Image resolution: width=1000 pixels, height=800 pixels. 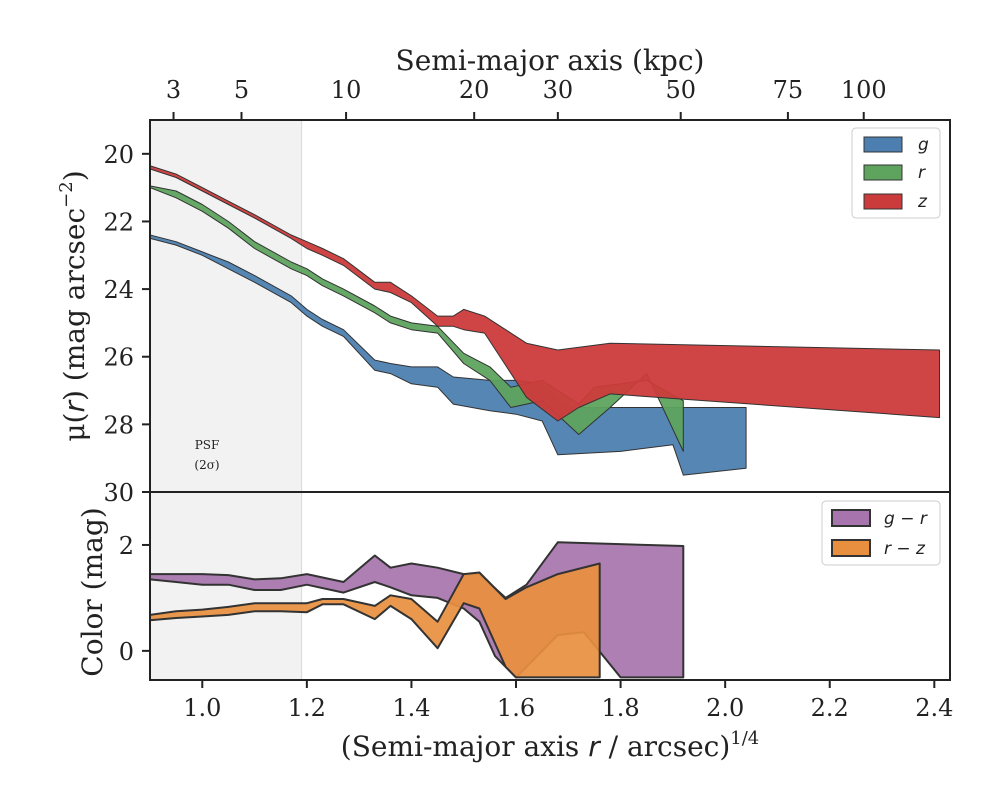 What do you see at coordinates (680, 90) in the screenshot?
I see `kpc-tick-label-50: 50` at bounding box center [680, 90].